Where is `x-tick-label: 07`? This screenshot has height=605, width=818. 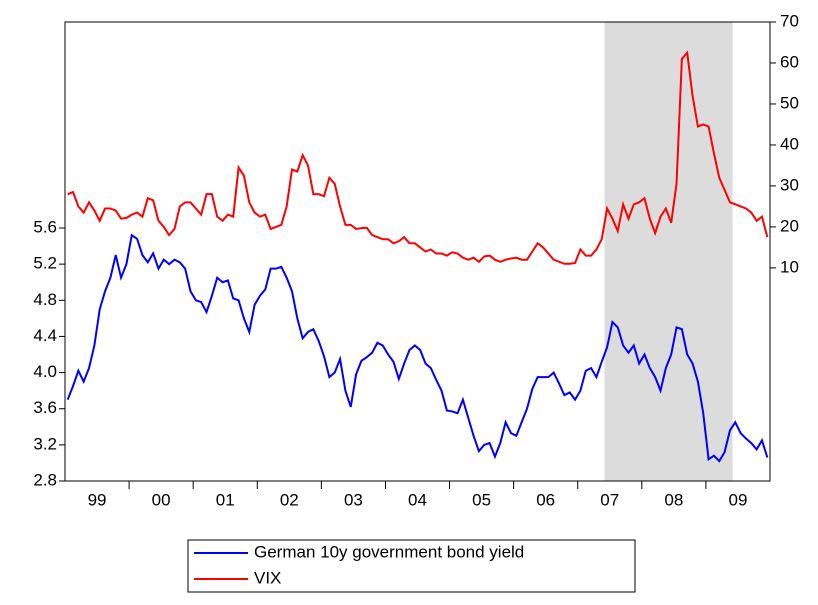 x-tick-label: 07 is located at coordinates (609, 499).